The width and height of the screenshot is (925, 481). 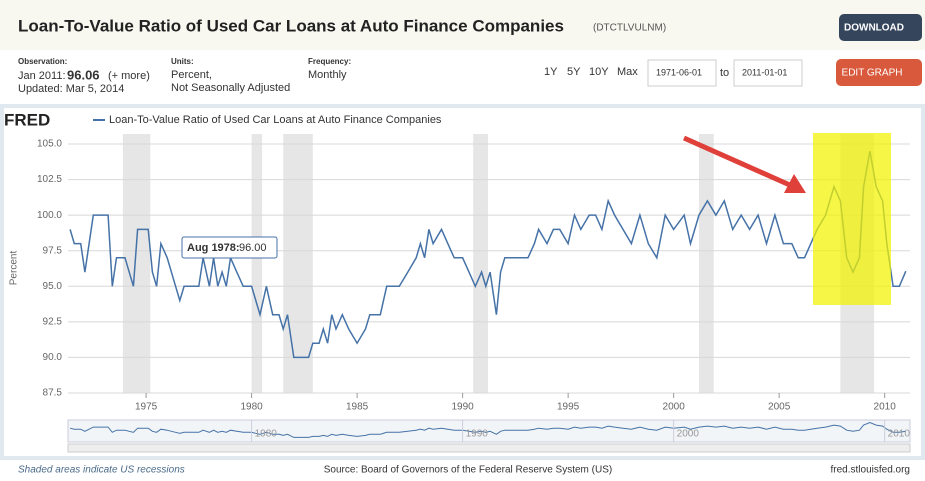 What do you see at coordinates (724, 73) in the screenshot?
I see `to-label: to` at bounding box center [724, 73].